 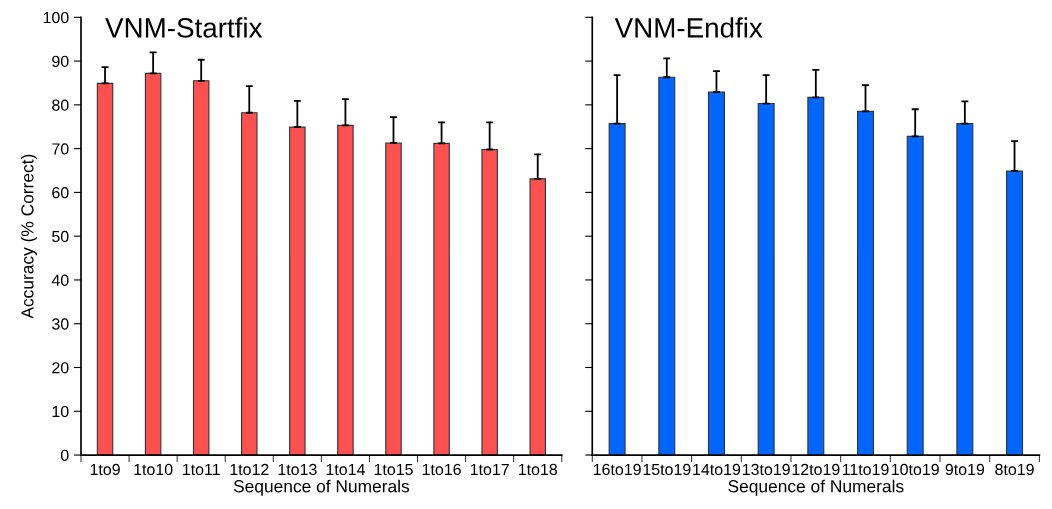 I want to click on x-tick-label: 8to19, so click(x=1014, y=469).